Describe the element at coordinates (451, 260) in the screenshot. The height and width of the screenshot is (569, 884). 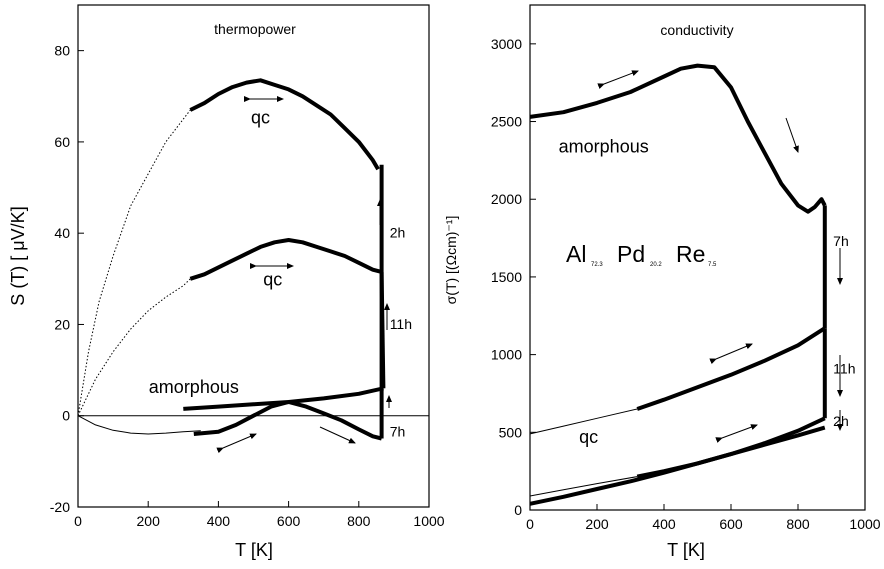
I see `y-axis-label: σ(T) [(Ωcm)⁻¹]` at that location.